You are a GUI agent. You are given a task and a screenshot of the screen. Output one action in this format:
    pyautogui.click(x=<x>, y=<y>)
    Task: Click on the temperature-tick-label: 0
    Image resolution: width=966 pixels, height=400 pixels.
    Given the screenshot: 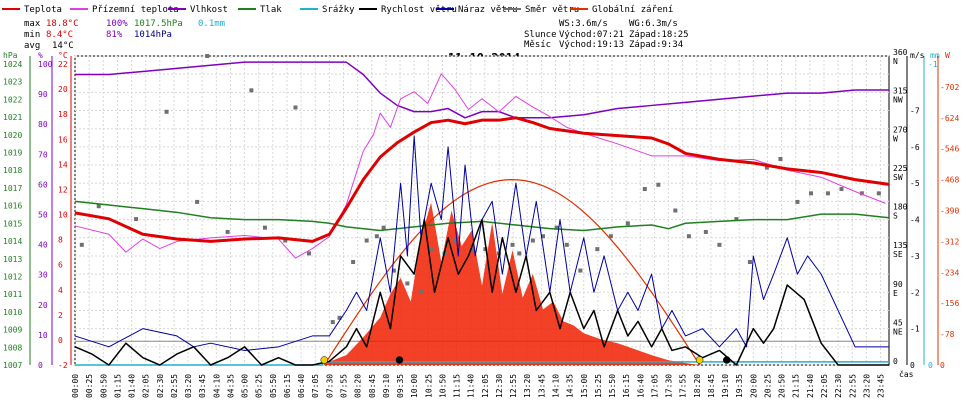 What is the action you would take?
    pyautogui.click(x=60, y=340)
    